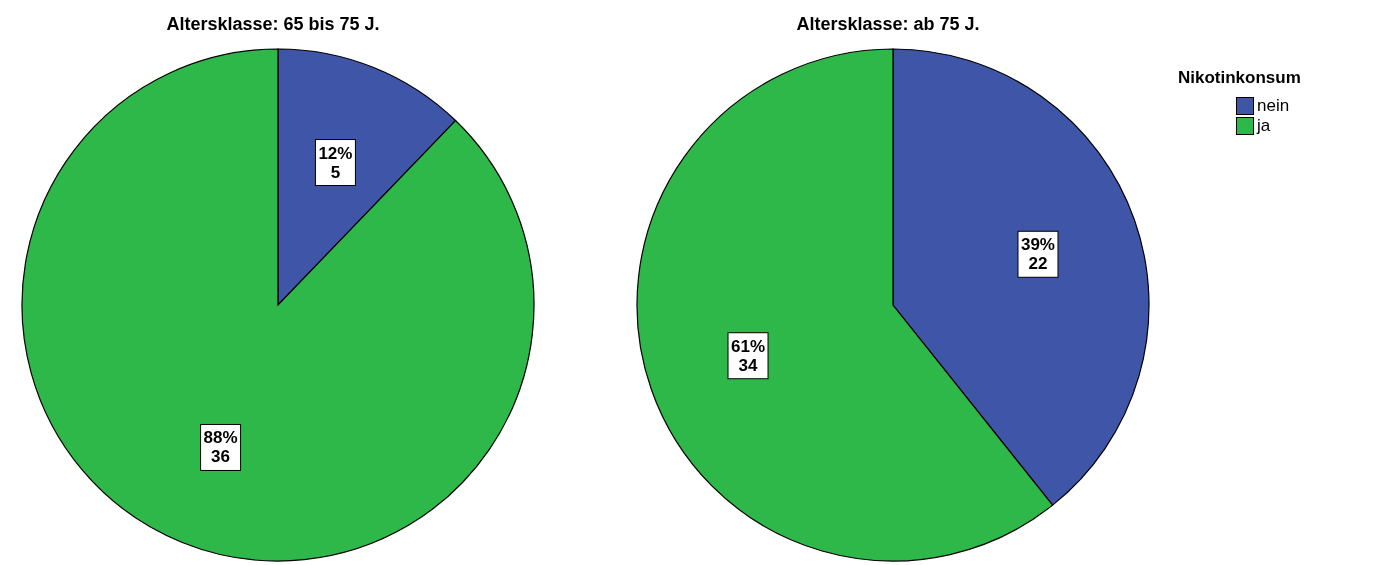 This screenshot has width=1384, height=565. Describe the element at coordinates (1264, 126) in the screenshot. I see `legend-label: ja` at that location.